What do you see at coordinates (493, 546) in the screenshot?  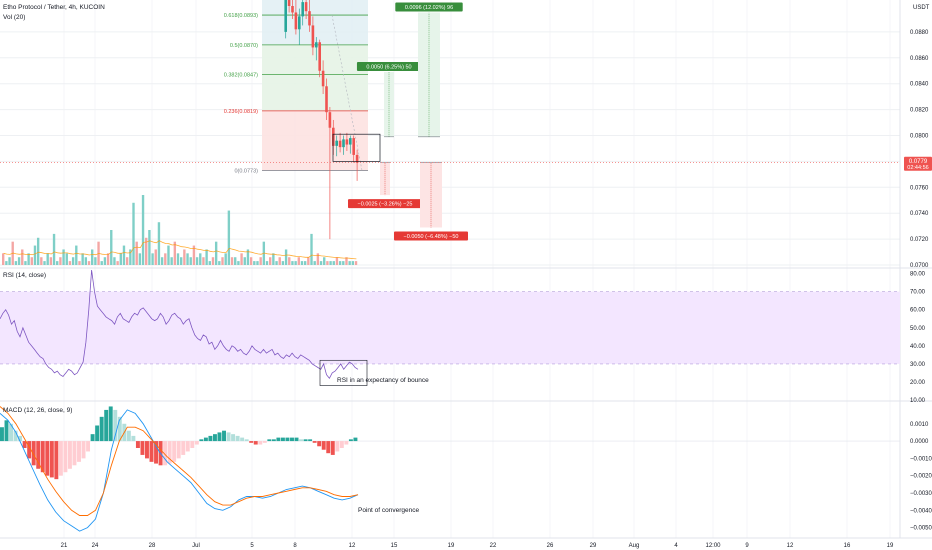 I see `time-tick-label: 22` at bounding box center [493, 546].